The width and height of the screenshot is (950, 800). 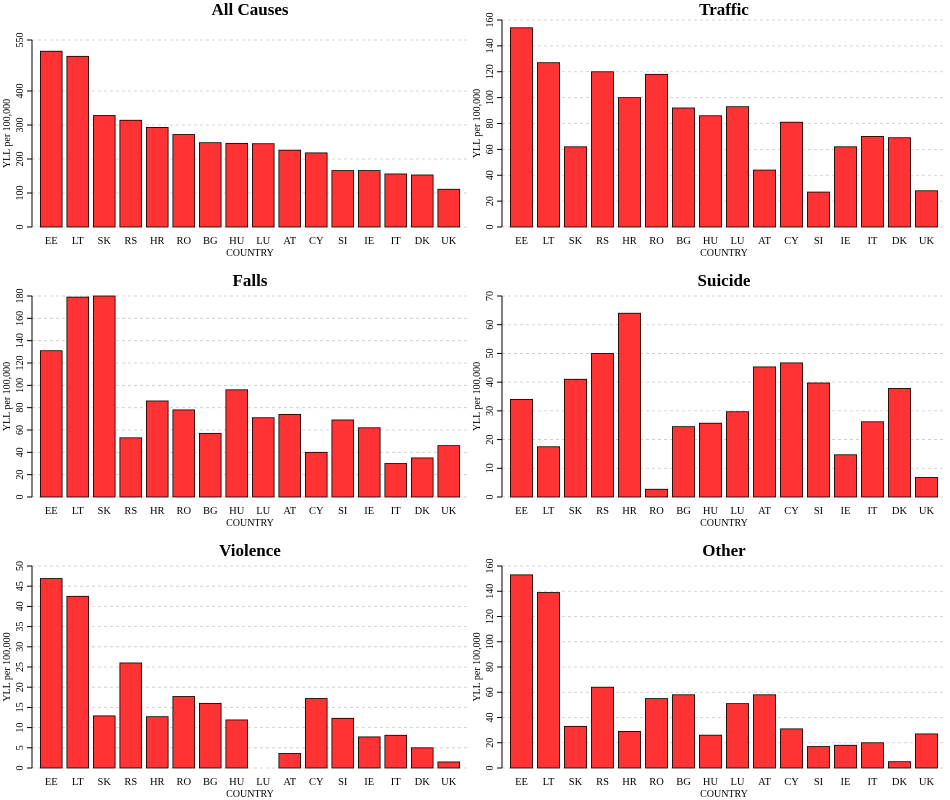 What do you see at coordinates (20, 125) in the screenshot?
I see `y-tick-label: 300` at bounding box center [20, 125].